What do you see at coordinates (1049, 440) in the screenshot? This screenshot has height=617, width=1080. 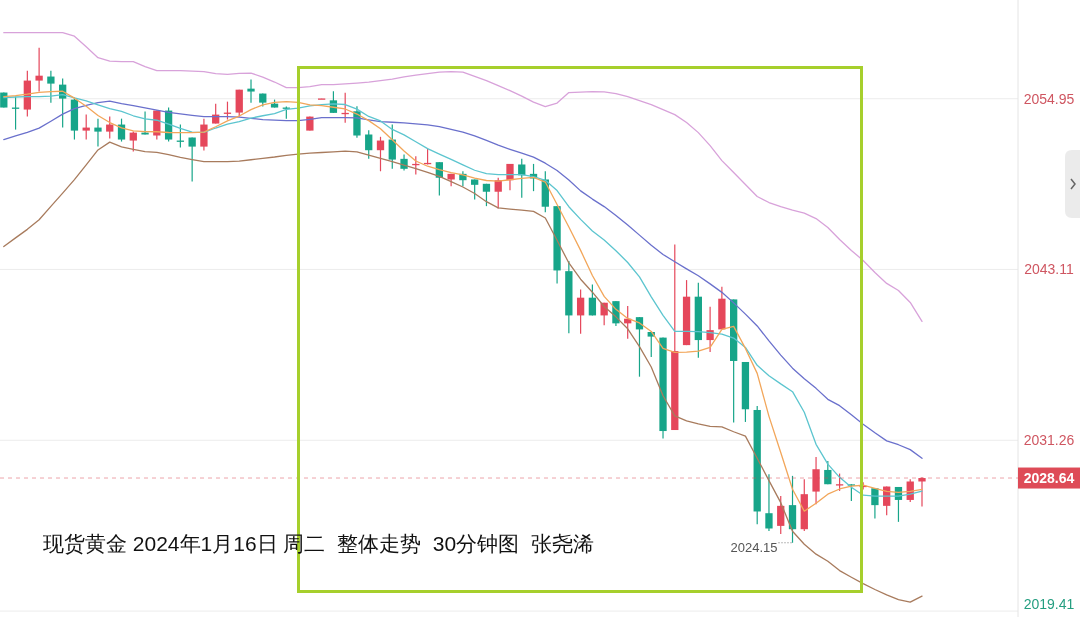 I see `y-tick-label: 2031.26` at bounding box center [1049, 440].